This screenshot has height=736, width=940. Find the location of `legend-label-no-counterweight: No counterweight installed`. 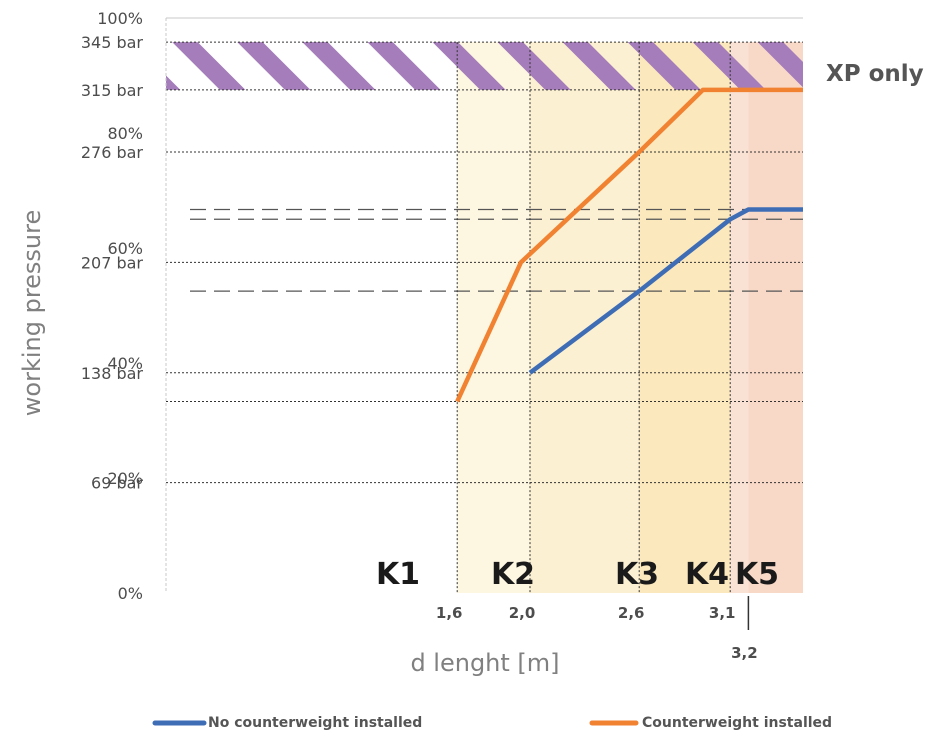

legend-label-no-counterweight: No counterweight installed is located at coordinates (315, 723).